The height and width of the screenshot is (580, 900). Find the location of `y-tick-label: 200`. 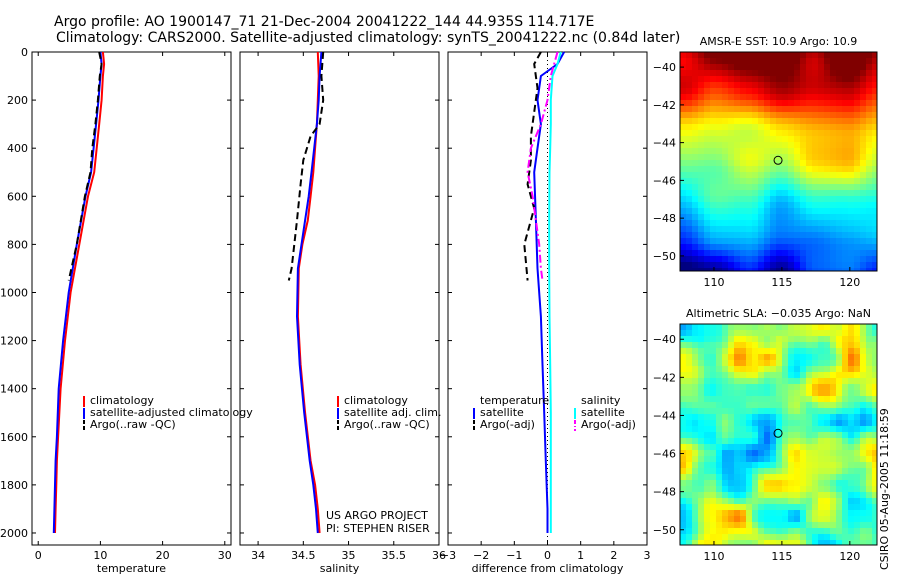

y-tick-label: 200 is located at coordinates (17, 100).